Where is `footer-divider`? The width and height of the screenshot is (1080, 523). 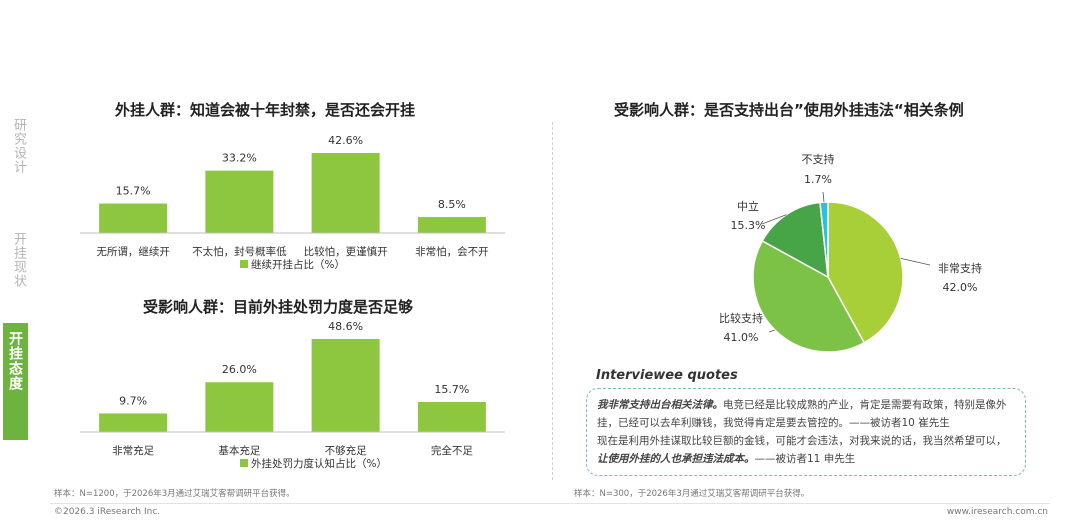
footer-divider is located at coordinates (550, 503).